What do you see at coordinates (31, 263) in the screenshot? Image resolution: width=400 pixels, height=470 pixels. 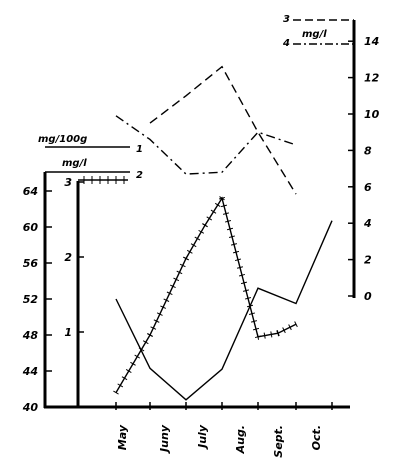 I see `left-outer-tick-label: 56` at bounding box center [31, 263].